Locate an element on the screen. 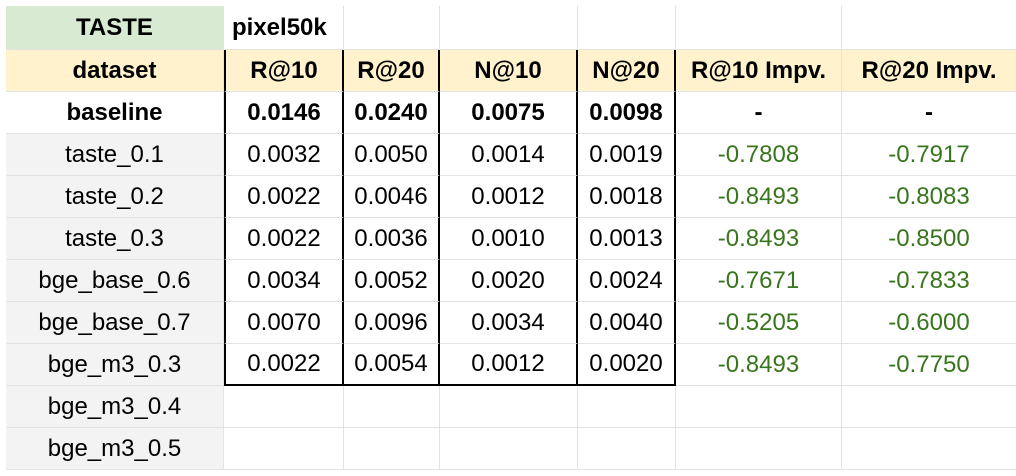  n20-cell: 0.0018 is located at coordinates (627, 197).